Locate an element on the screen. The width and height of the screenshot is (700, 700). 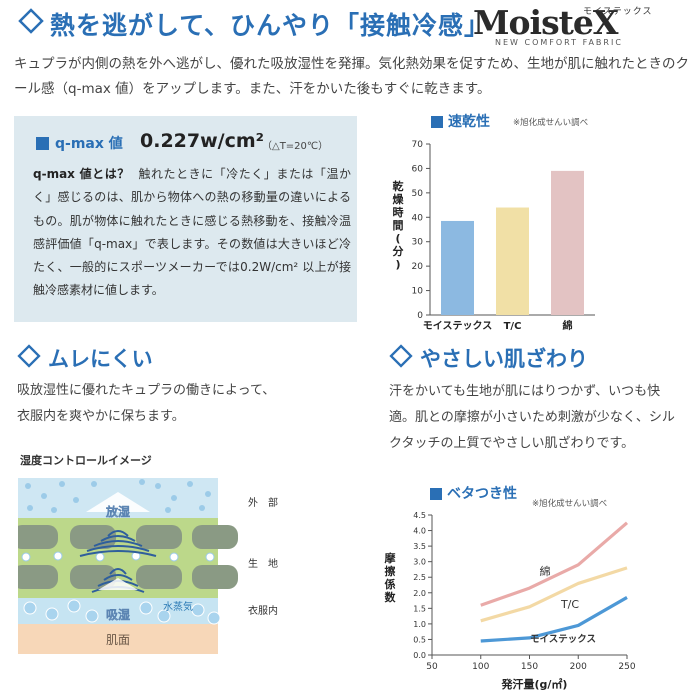
x-tick-label: 200 is located at coordinates (578, 667).